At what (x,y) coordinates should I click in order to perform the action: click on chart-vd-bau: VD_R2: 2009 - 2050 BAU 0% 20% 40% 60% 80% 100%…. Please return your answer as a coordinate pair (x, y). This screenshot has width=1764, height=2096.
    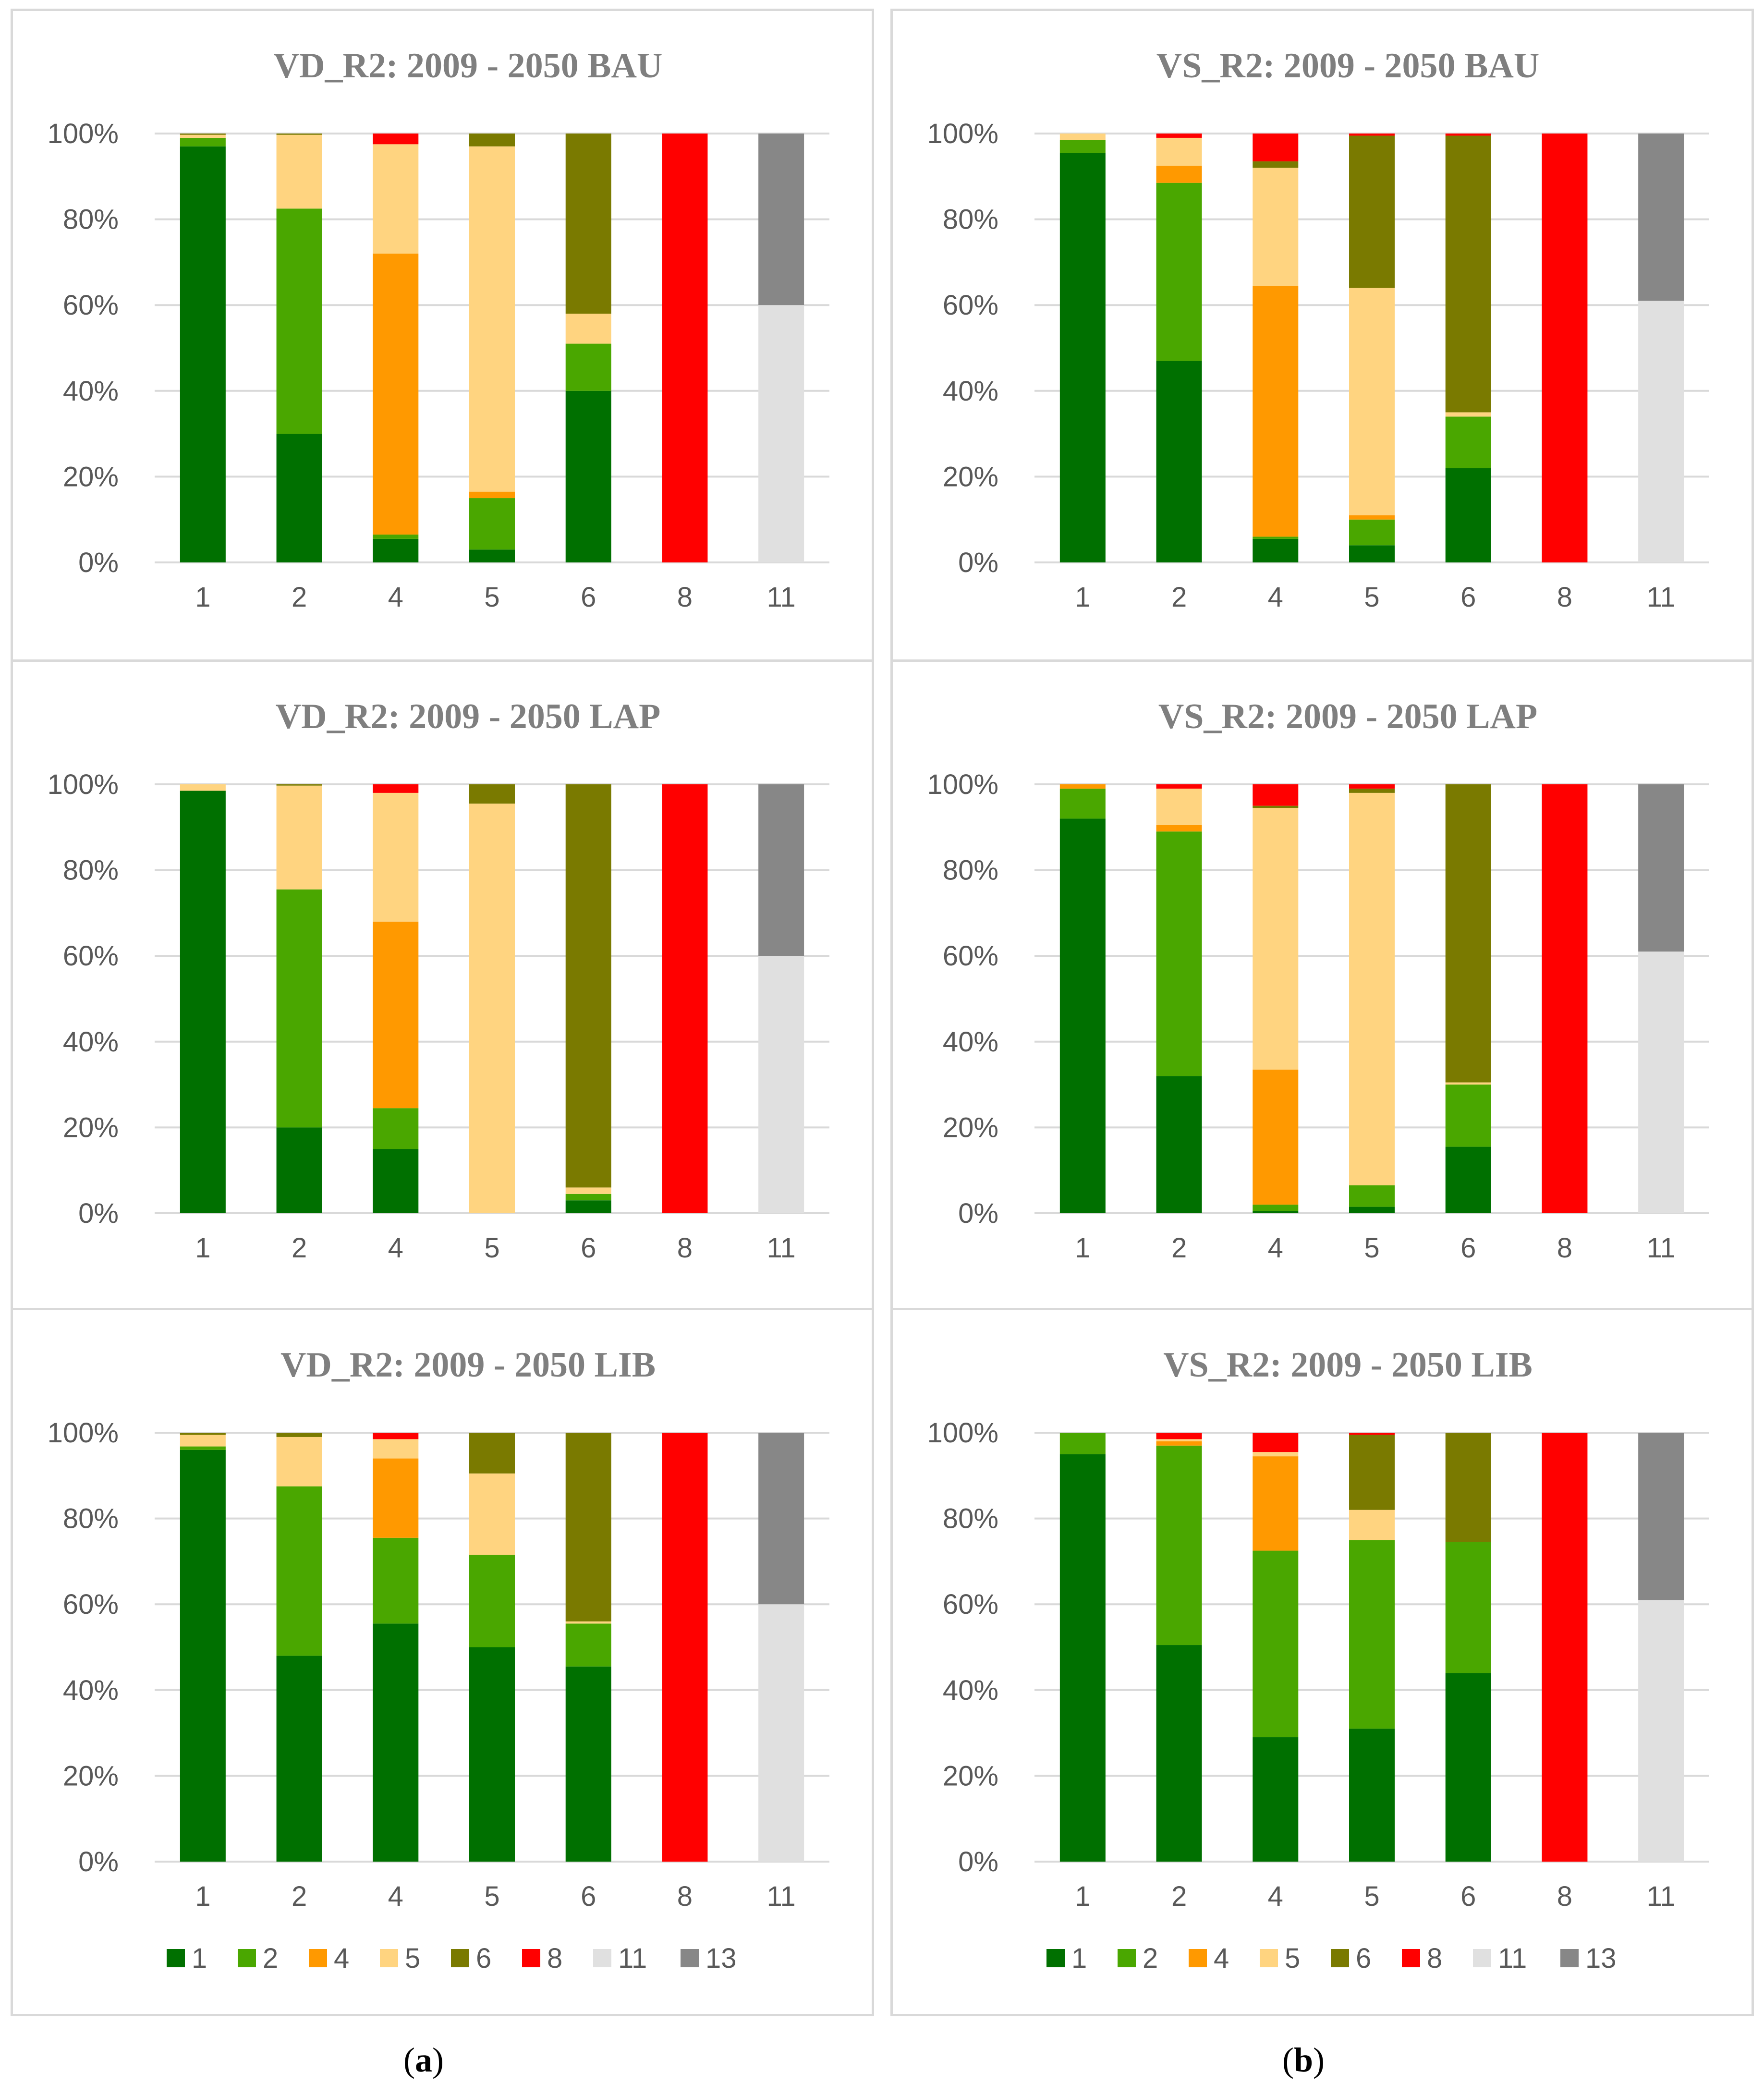
    Looking at the image, I should click on (438, 329).